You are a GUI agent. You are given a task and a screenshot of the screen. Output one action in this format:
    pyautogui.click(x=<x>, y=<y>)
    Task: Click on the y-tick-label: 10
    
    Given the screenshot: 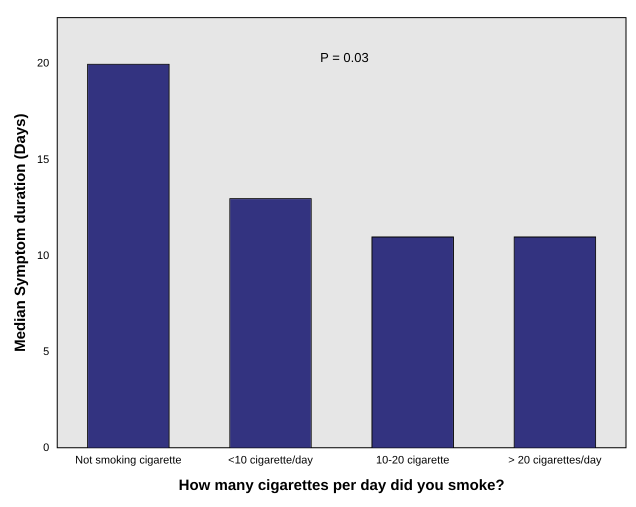 What is the action you would take?
    pyautogui.click(x=43, y=256)
    